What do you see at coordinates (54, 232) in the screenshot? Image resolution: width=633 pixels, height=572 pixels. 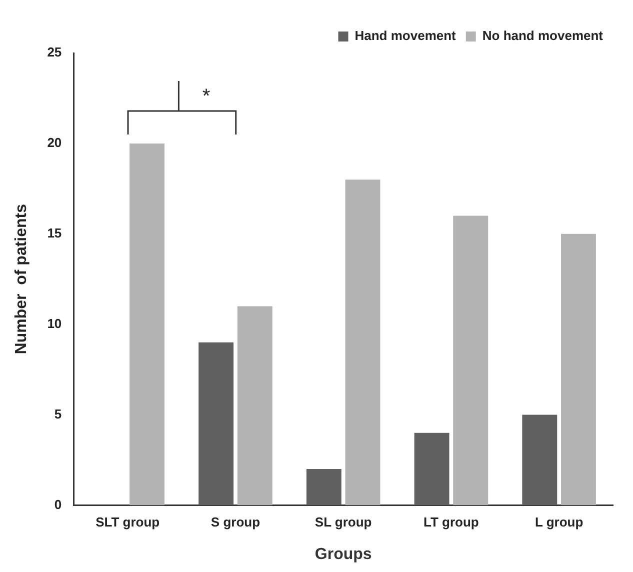 I see `y-tick-label: 15` at bounding box center [54, 232].